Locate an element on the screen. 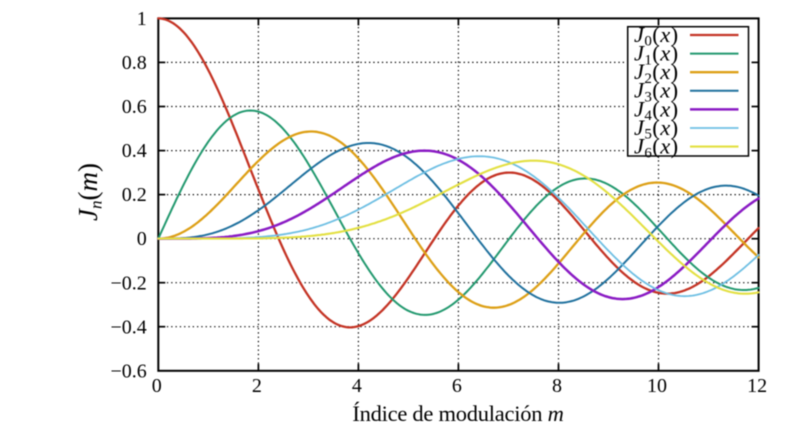 The image size is (794, 429). svg-text: −0.6 is located at coordinates (129, 371).